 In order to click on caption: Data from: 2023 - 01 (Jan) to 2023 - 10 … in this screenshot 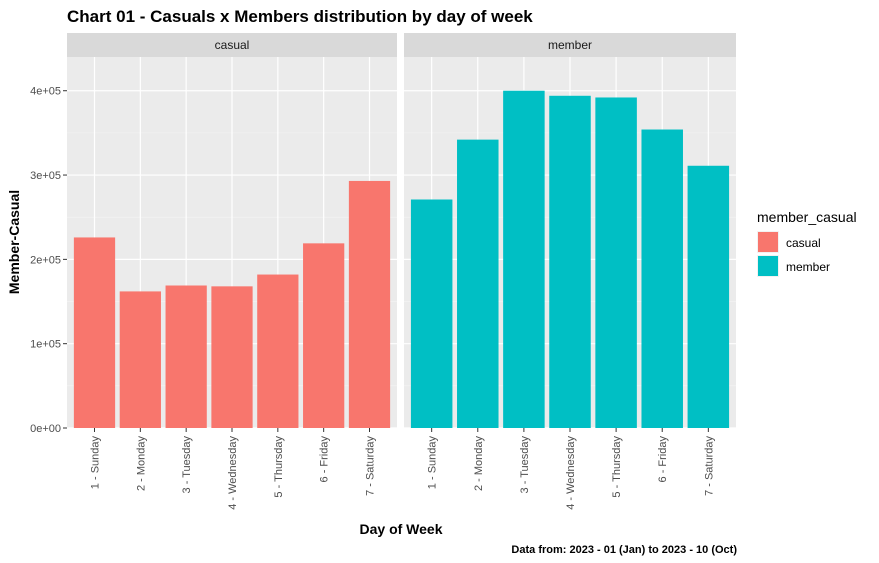, I will do `click(624, 550)`.